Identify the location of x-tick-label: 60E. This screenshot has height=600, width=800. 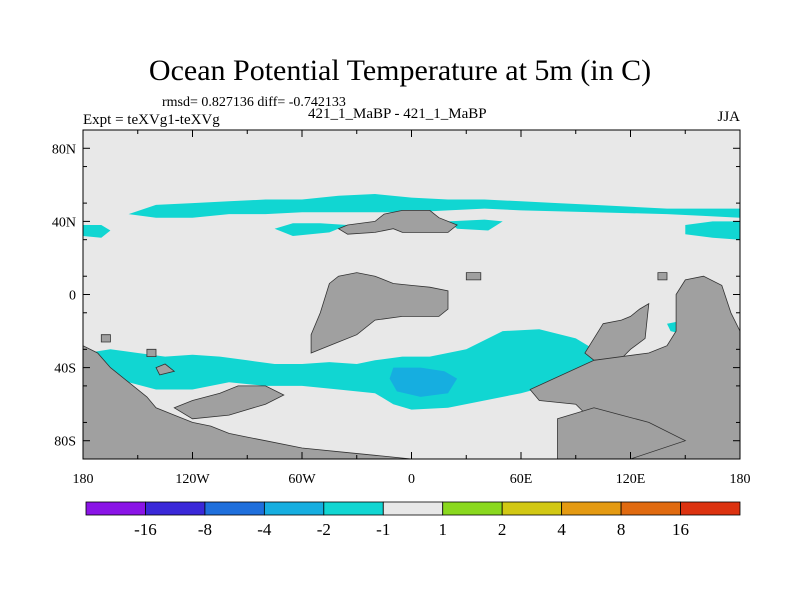
(521, 479).